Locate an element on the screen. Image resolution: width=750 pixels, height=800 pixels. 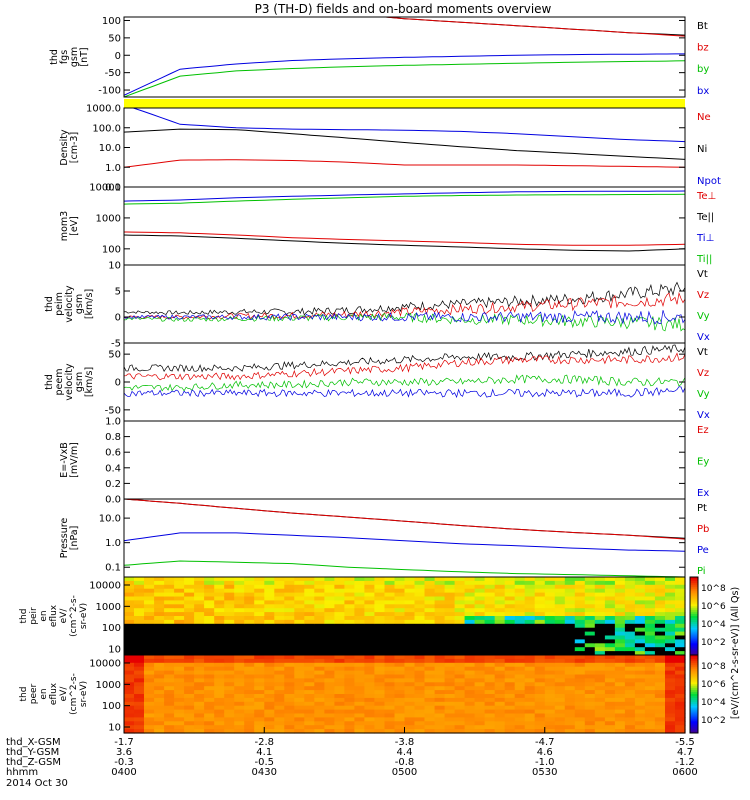
y-axis-label: [nT] is located at coordinates (84, 56).